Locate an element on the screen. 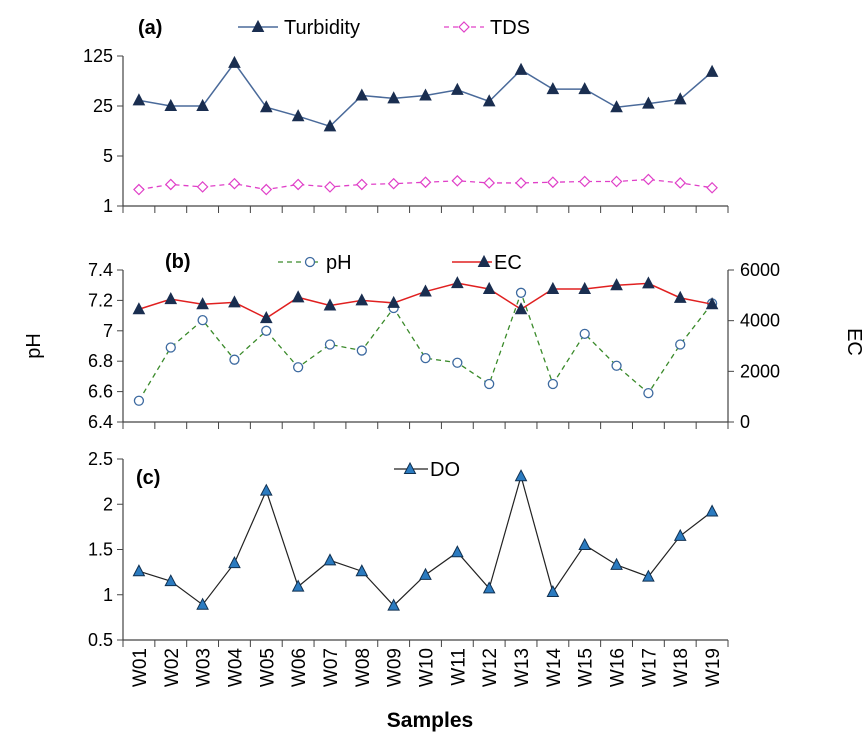 The height and width of the screenshot is (736, 866). ph-axis-title: pH is located at coordinates (34, 346).